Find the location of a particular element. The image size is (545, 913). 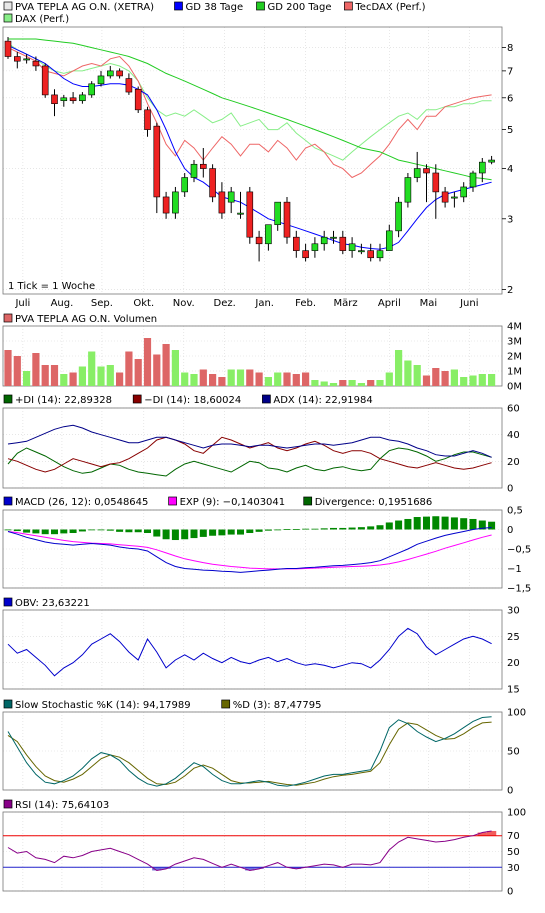

legend-label: RSI (14): 75,64103 is located at coordinates (62, 805).